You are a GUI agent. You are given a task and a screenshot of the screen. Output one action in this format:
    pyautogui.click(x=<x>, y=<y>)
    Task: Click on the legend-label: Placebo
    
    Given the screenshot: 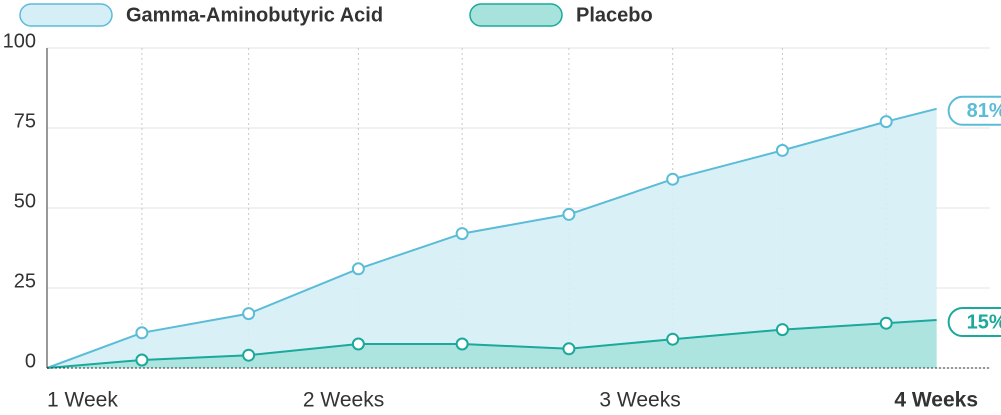 What is the action you would take?
    pyautogui.click(x=614, y=15)
    